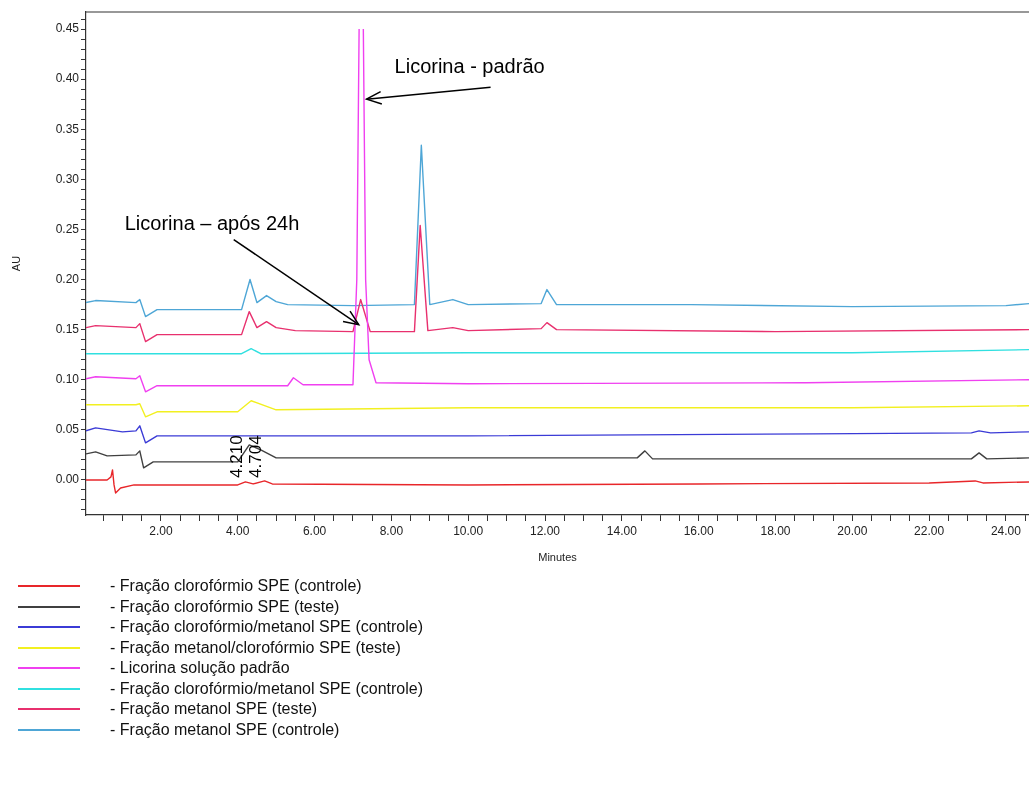  I want to click on y-tick-label: 0.45, so click(67, 28).